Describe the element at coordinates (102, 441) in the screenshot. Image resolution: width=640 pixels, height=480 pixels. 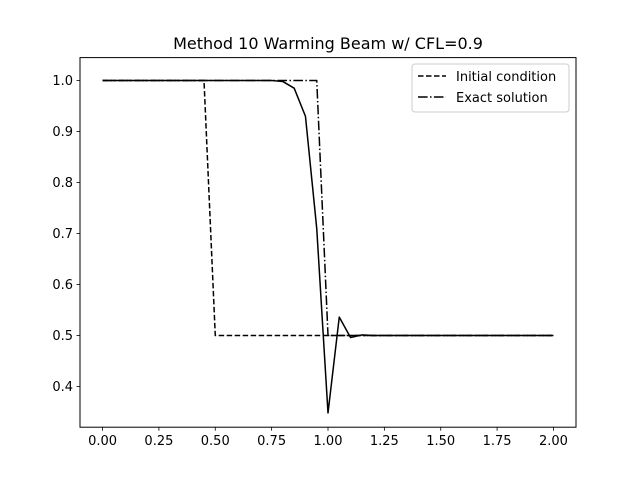
I see `x-tick-label: 0.00` at that location.